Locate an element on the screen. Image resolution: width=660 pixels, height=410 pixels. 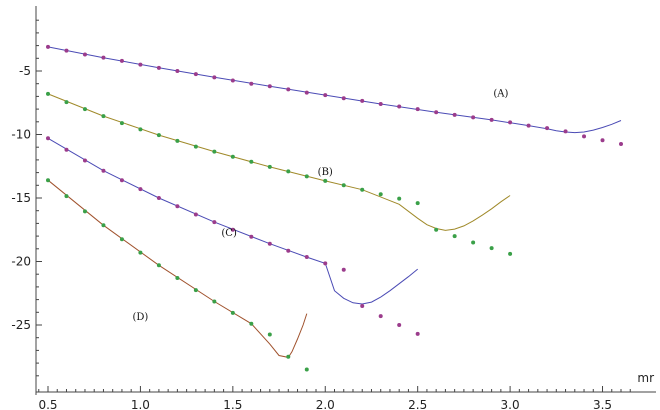
x-tick-label: 2.0 is located at coordinates (325, 404).